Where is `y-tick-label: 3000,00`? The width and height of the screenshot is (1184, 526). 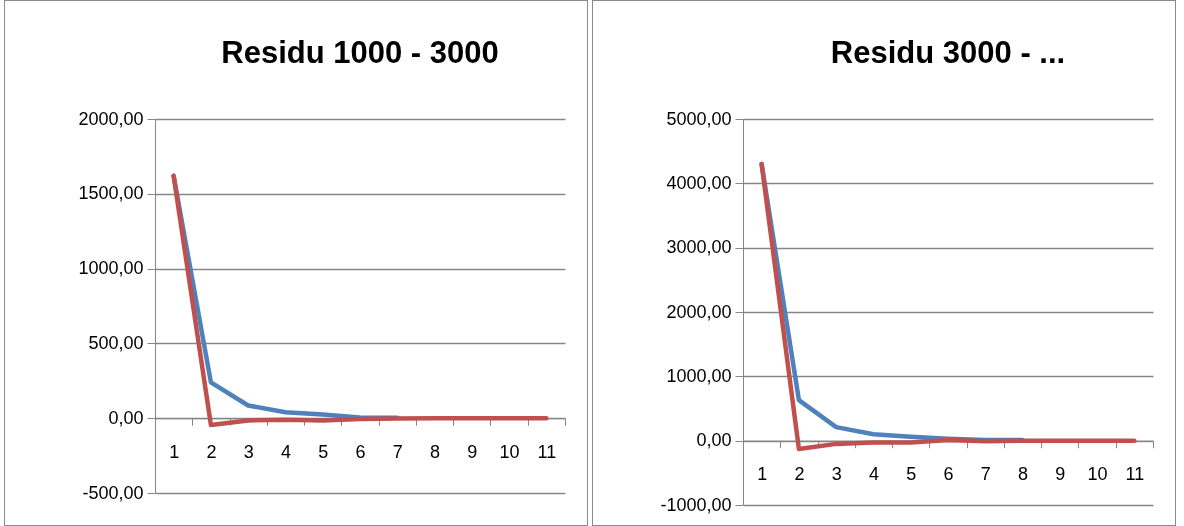 y-tick-label: 3000,00 is located at coordinates (699, 247).